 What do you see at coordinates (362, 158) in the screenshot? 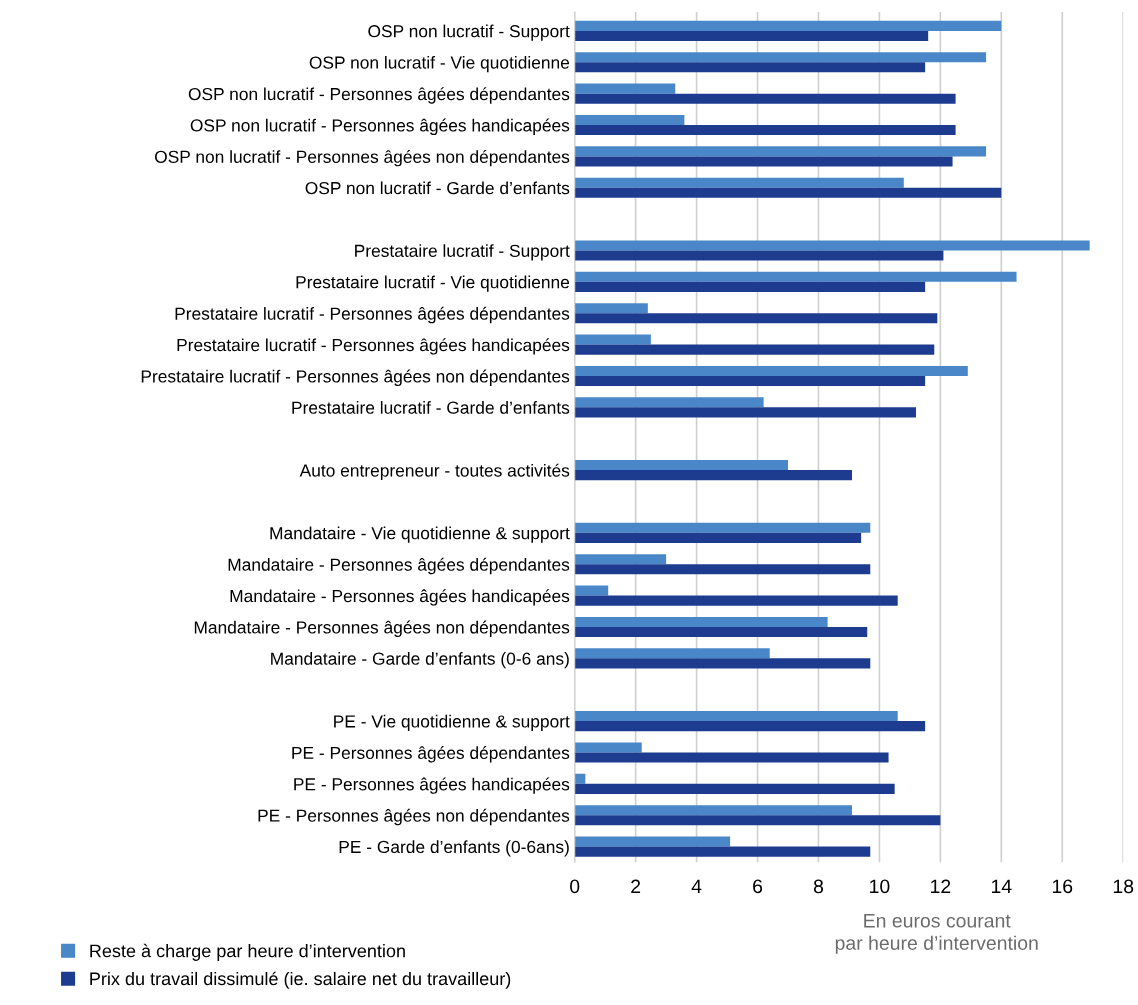
I see `y-tick-label: OSP non lucratif - Personnes âgées non dépendantes` at bounding box center [362, 158].